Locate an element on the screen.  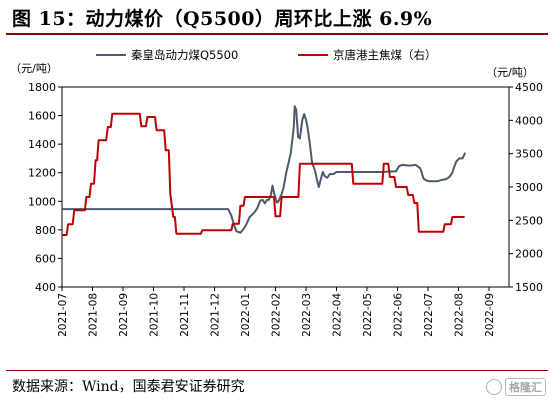
left-tick-label: 400 is located at coordinates (45, 287).